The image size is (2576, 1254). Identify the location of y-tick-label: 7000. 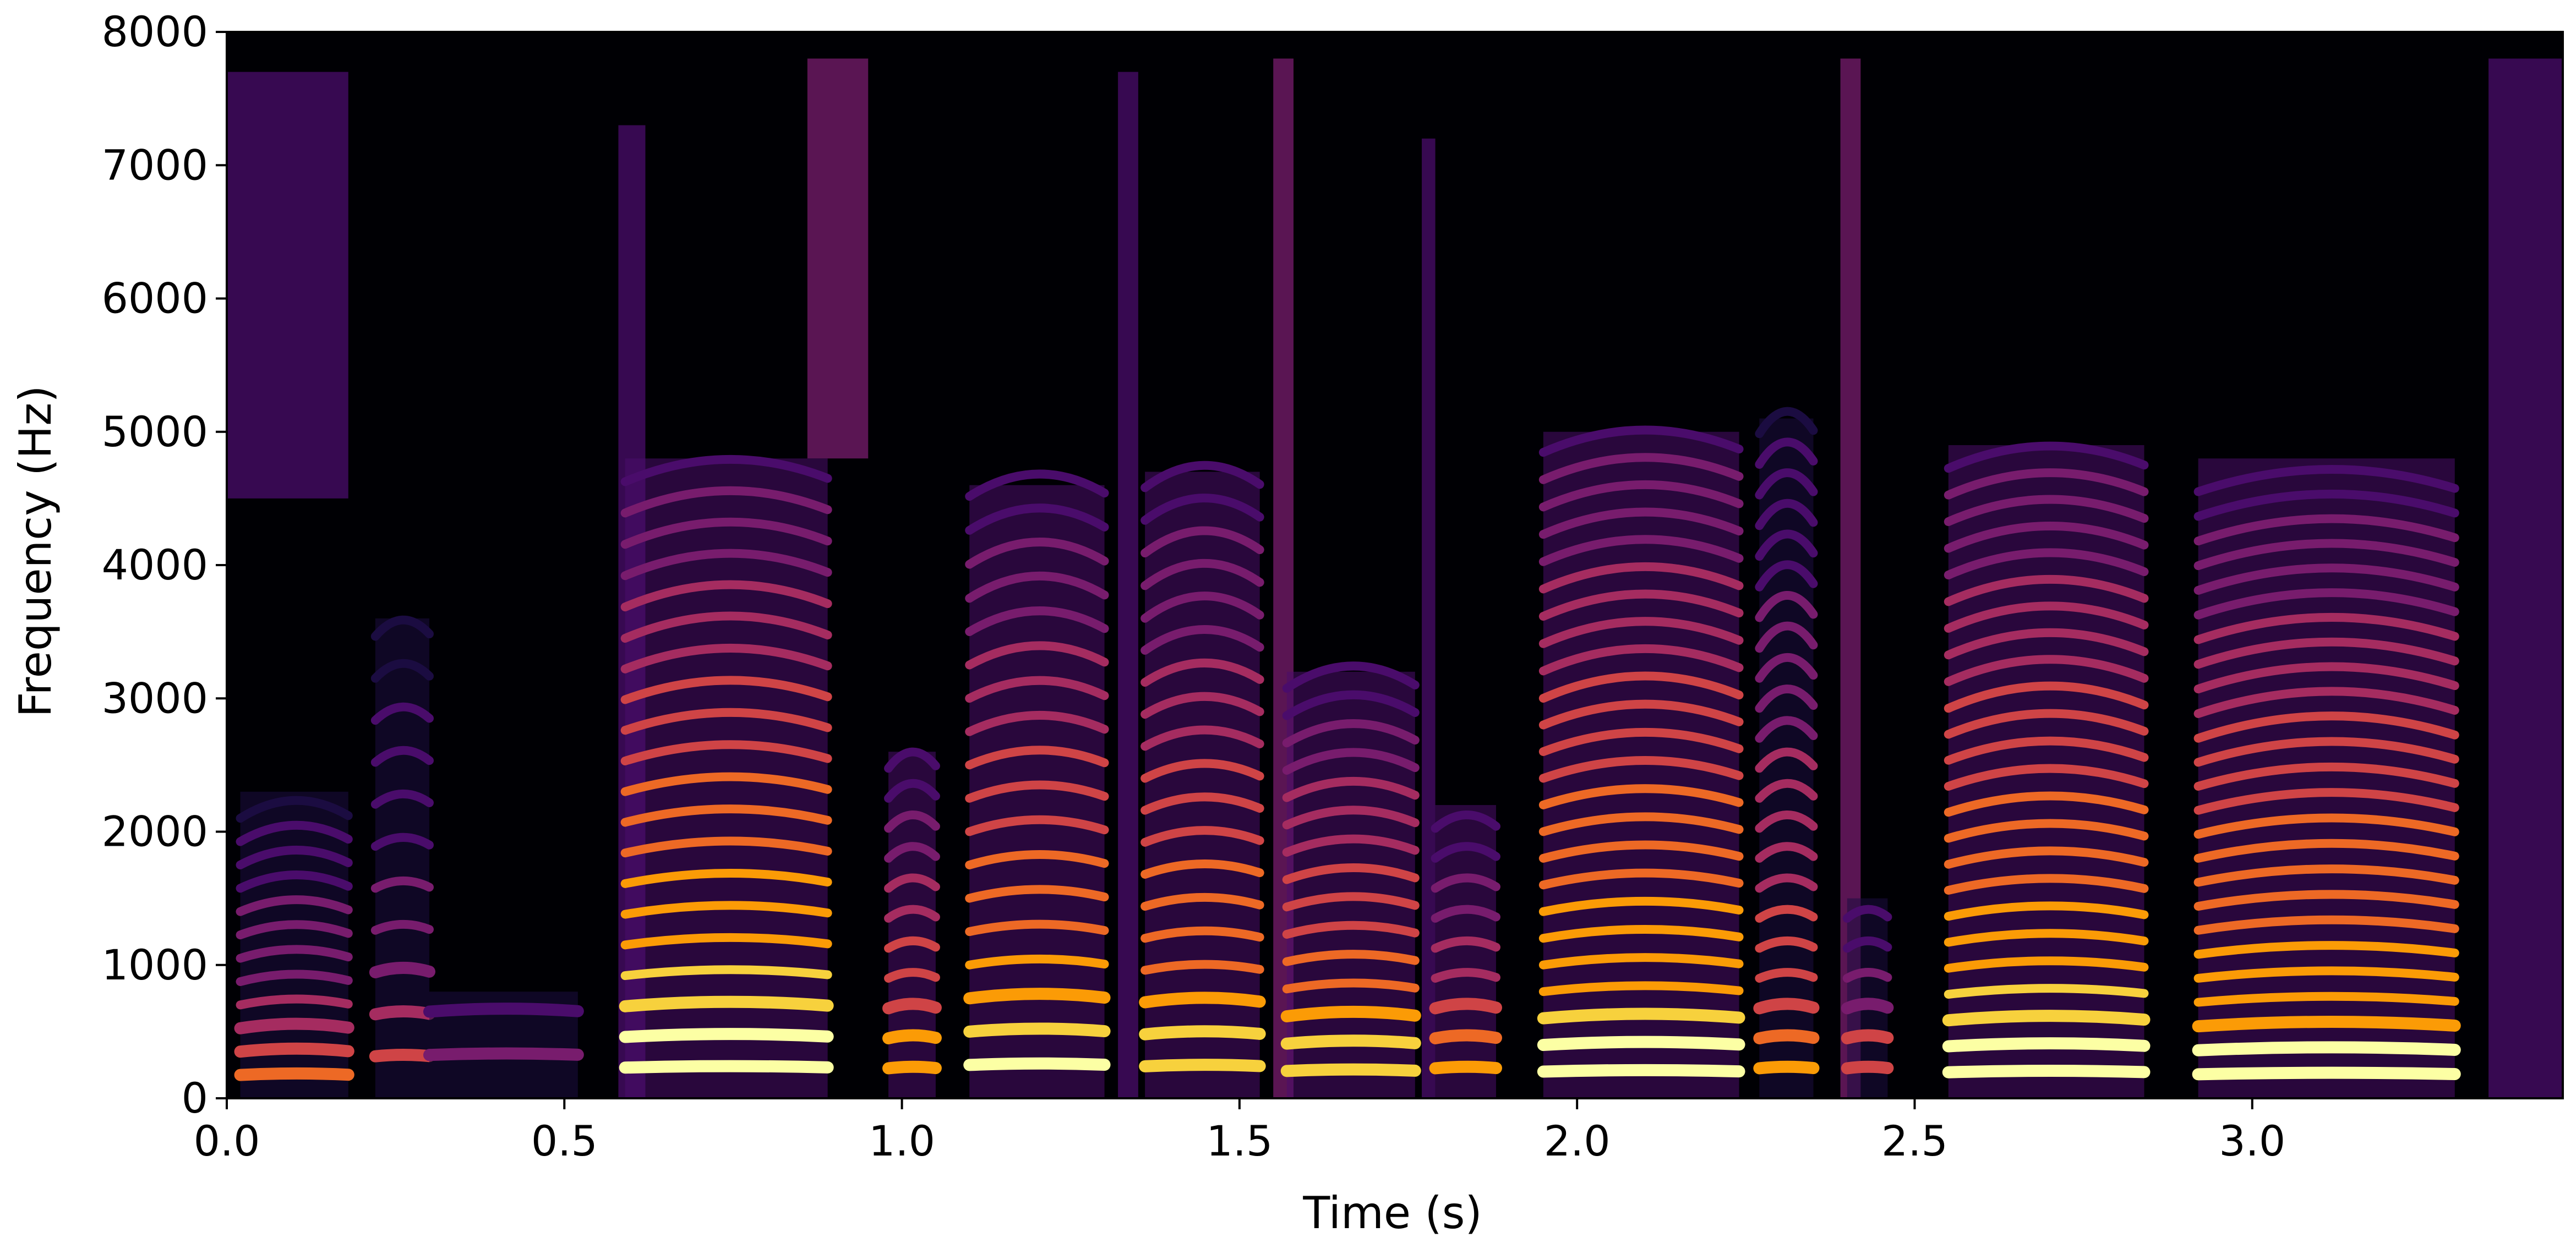
(155, 164).